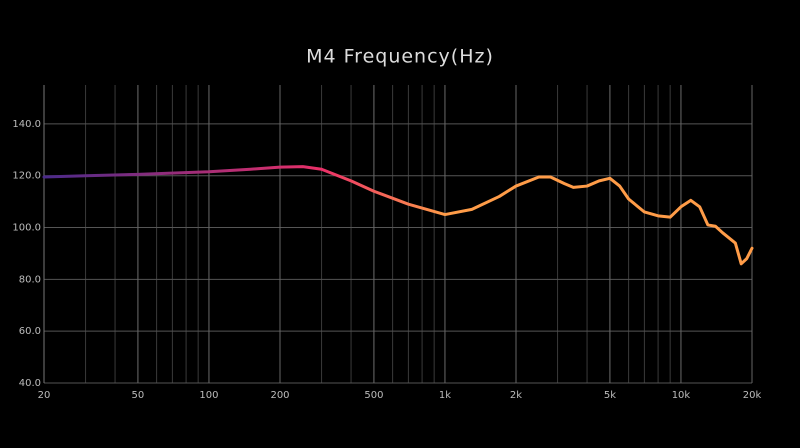 The height and width of the screenshot is (448, 800). What do you see at coordinates (208, 395) in the screenshot?
I see `x-tick-label: 100` at bounding box center [208, 395].